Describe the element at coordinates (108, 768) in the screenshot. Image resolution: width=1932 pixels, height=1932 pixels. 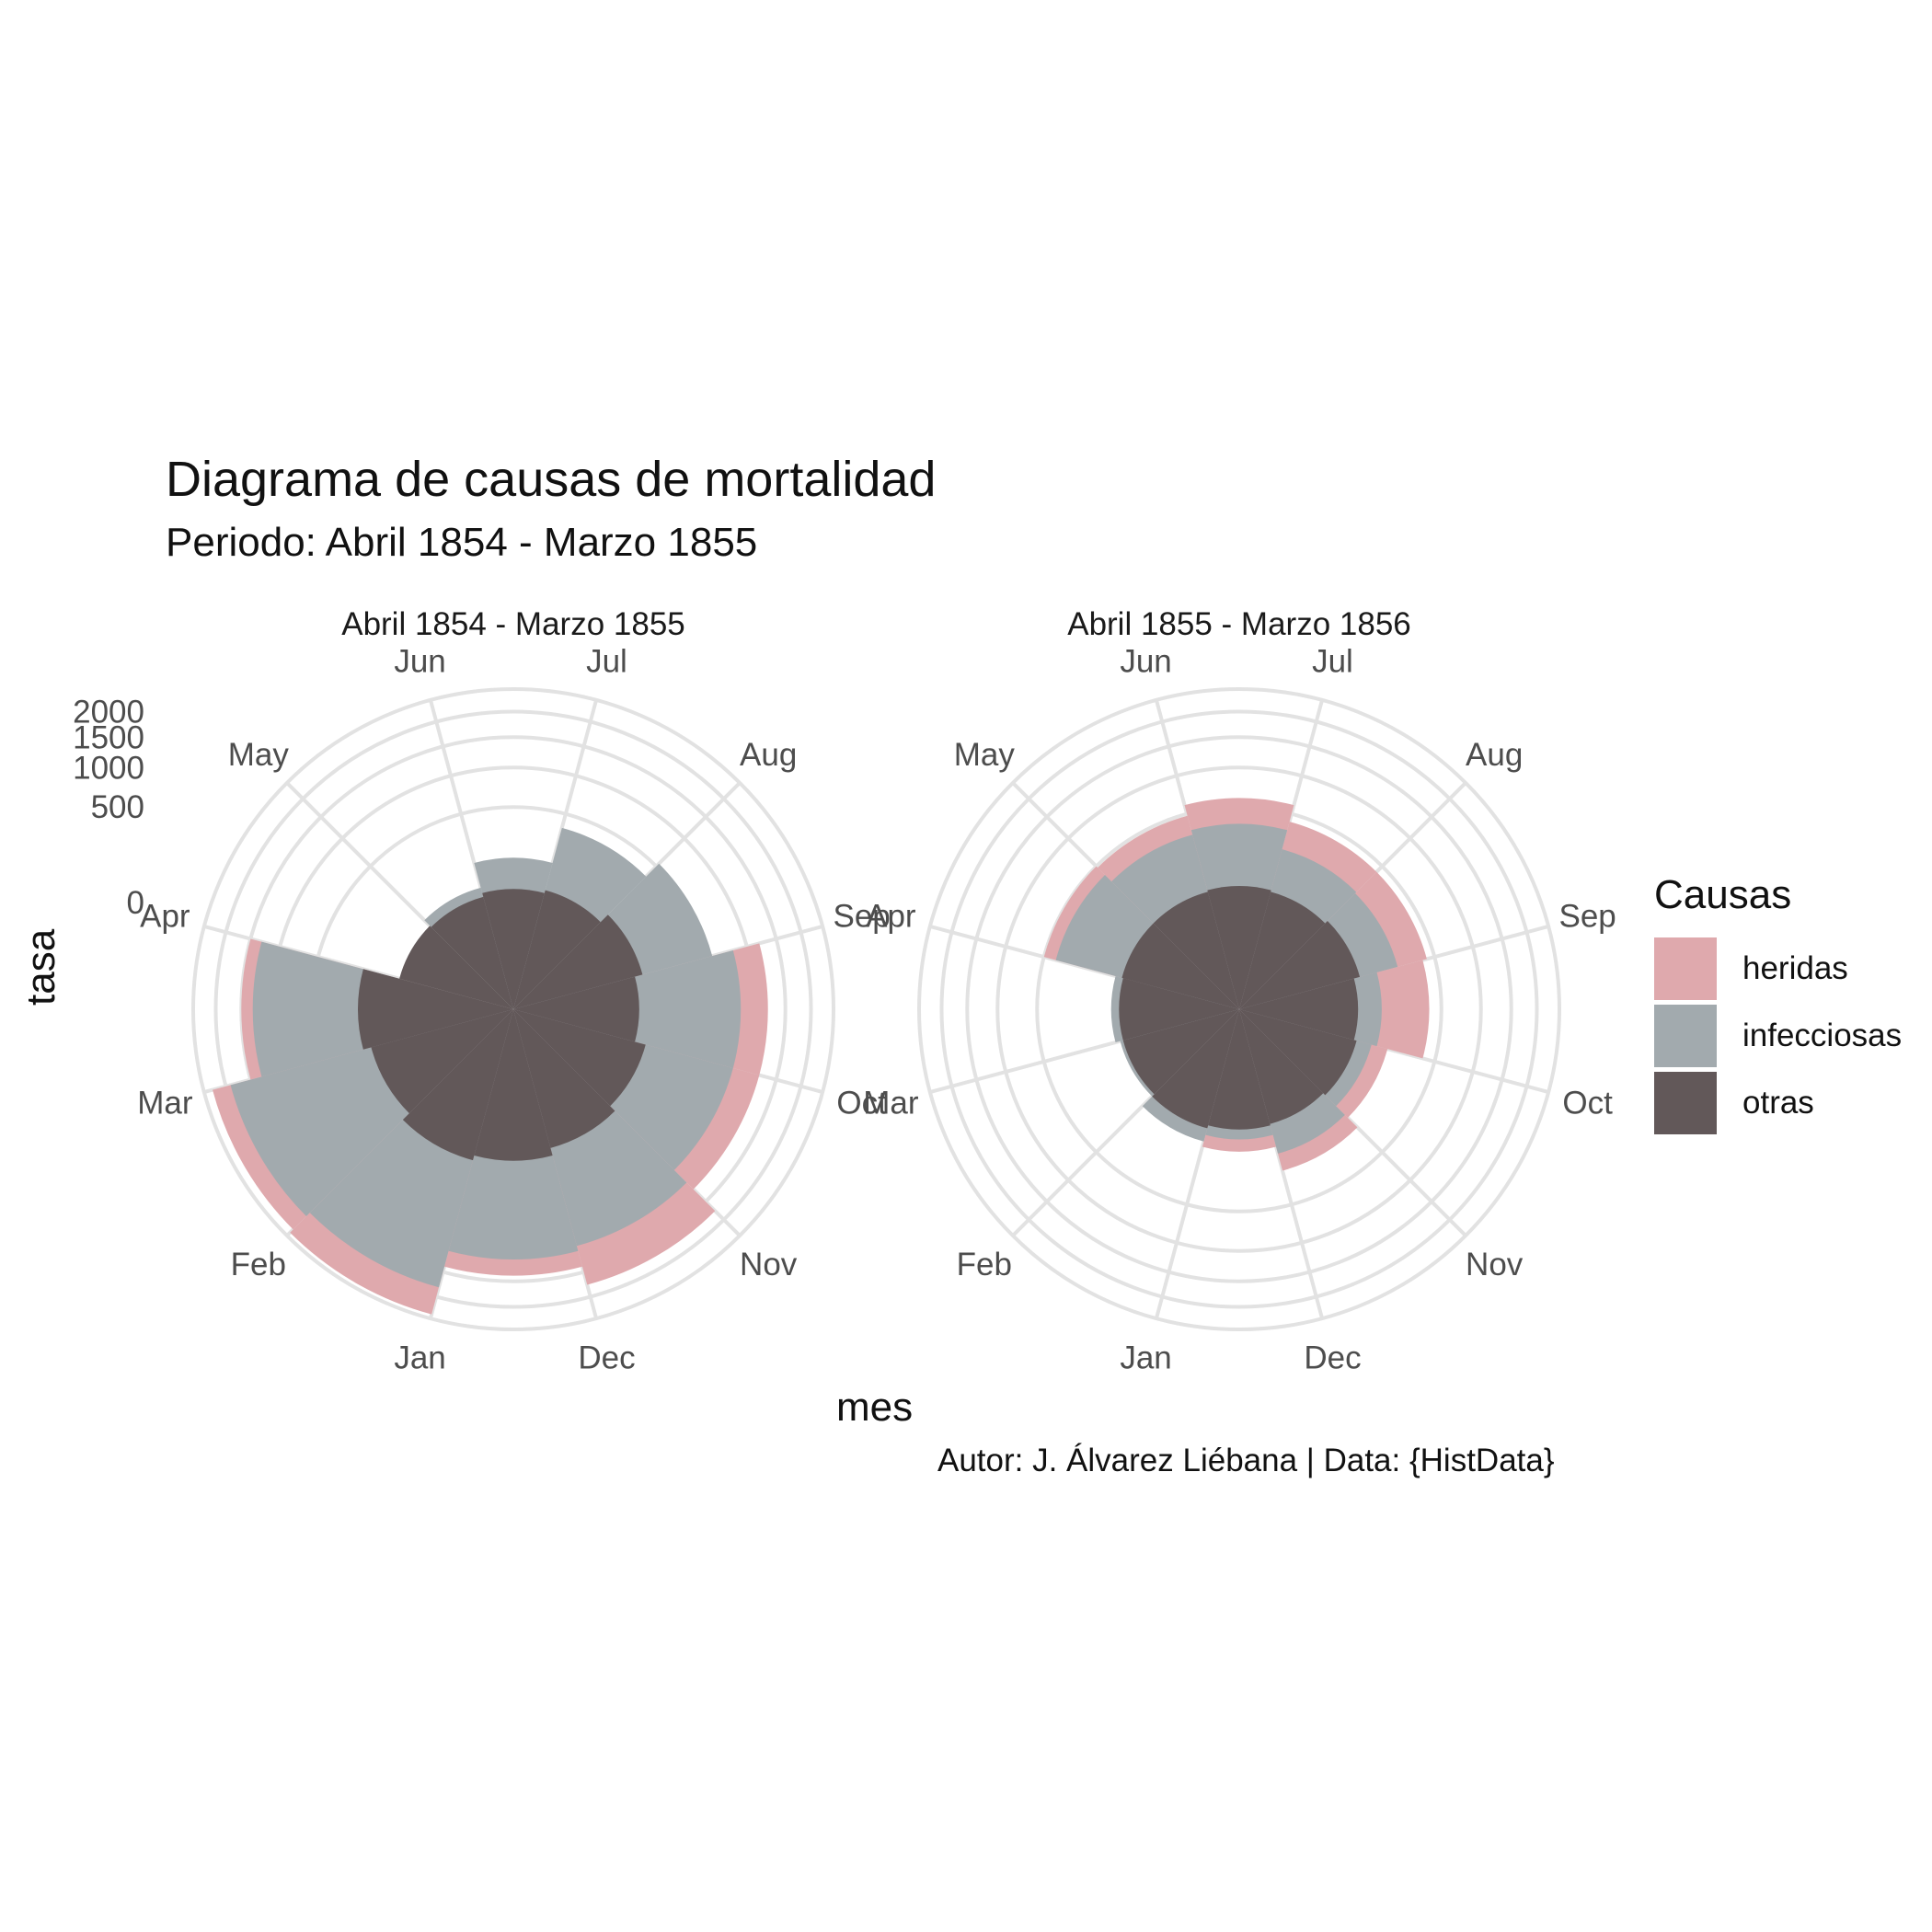
I see `r-tick-label: 1000` at that location.